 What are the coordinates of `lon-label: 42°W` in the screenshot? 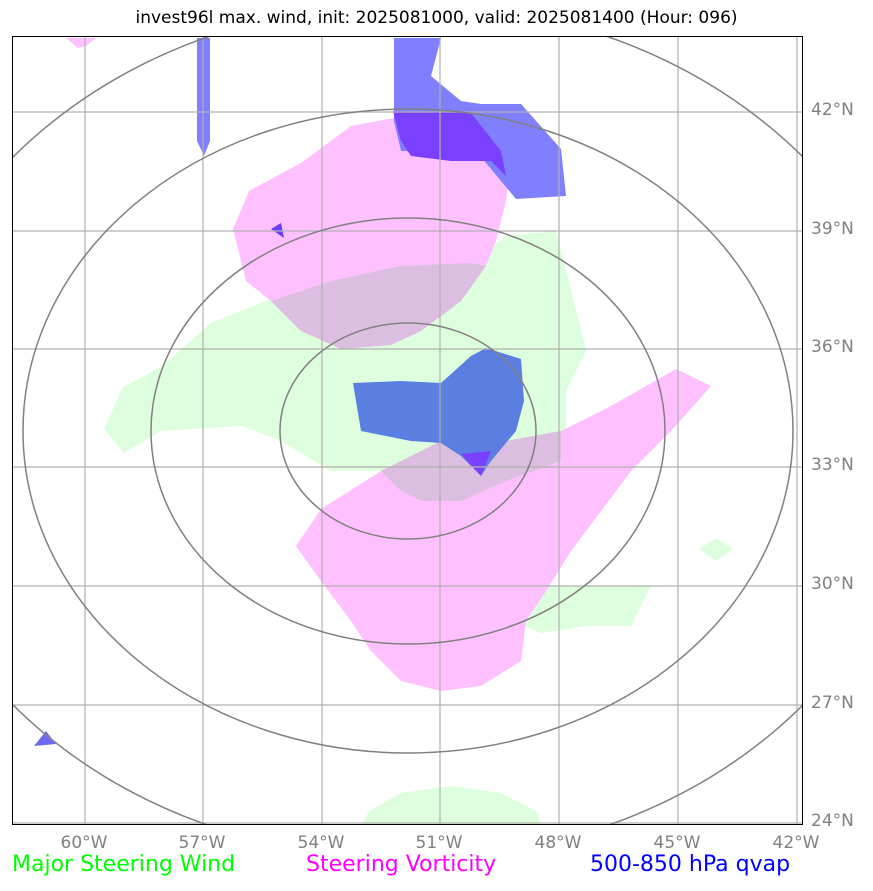 It's located at (796, 843).